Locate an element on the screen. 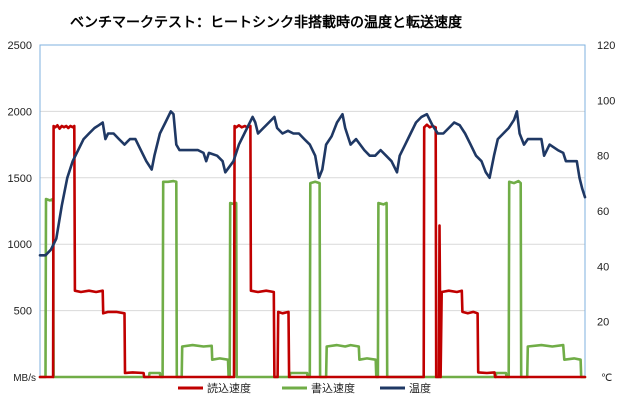  legend-label: 読込速度 is located at coordinates (229, 388).